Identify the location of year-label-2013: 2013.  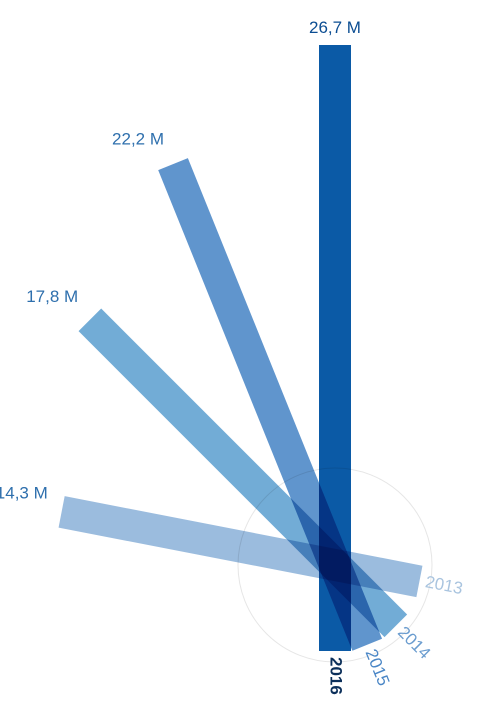
(444, 585).